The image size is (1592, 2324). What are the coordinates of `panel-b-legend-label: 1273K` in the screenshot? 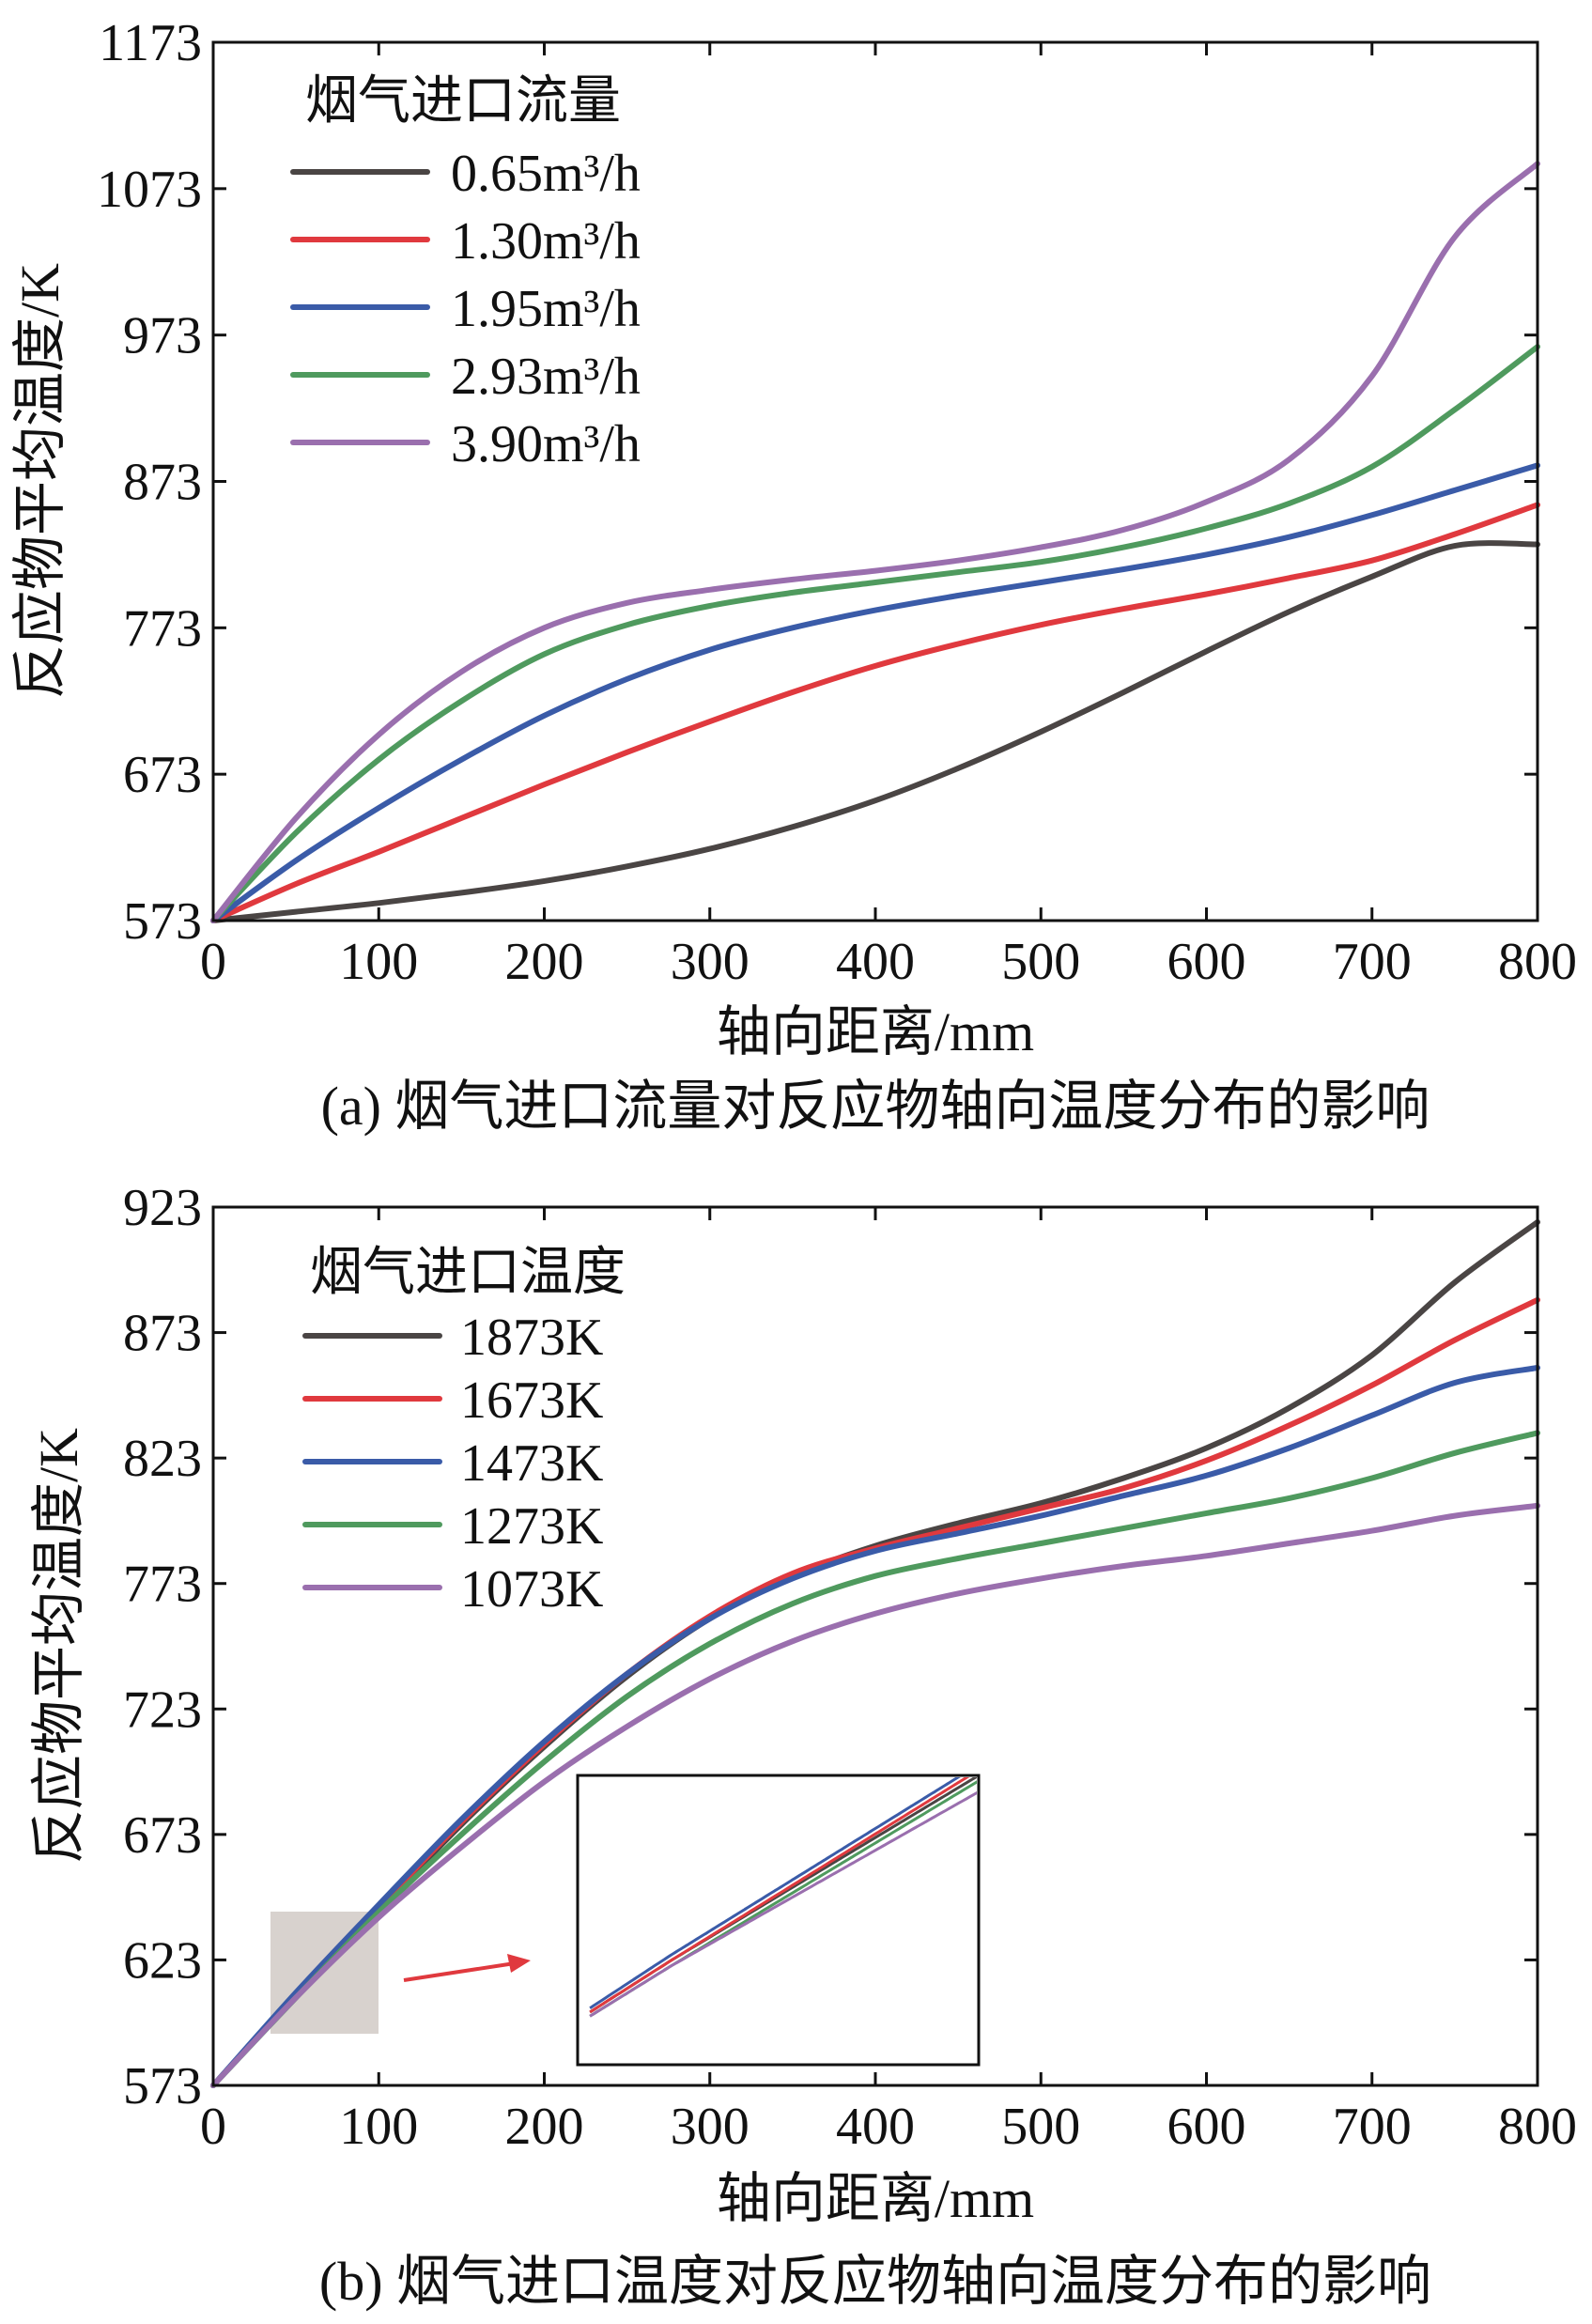 It's located at (531, 1527).